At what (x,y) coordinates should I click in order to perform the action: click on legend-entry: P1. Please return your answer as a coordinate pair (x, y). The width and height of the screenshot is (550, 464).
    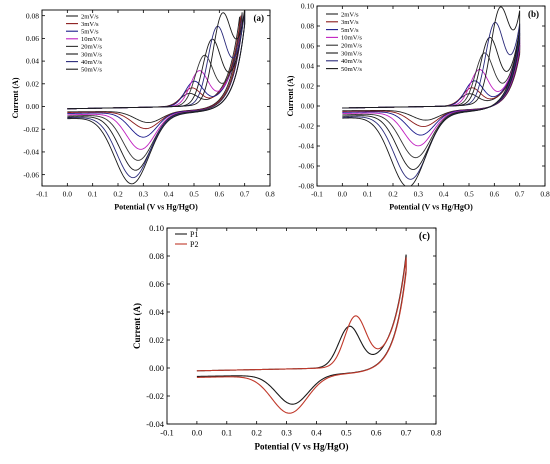
    Looking at the image, I should click on (194, 234).